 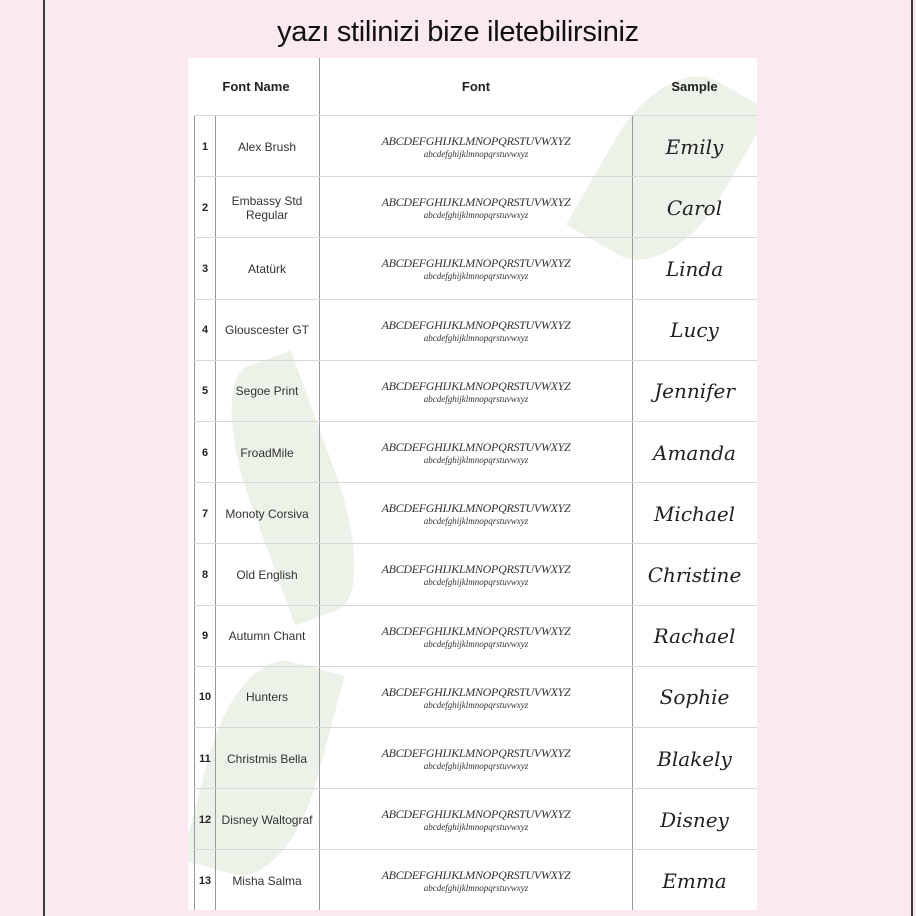 I want to click on row-number: 5, so click(x=205, y=391).